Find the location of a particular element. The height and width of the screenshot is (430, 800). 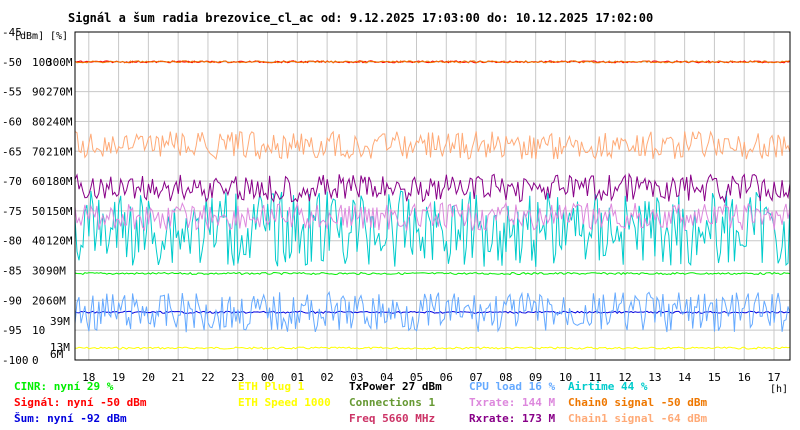

y-tick-rate: 90M is located at coordinates (56, 271).